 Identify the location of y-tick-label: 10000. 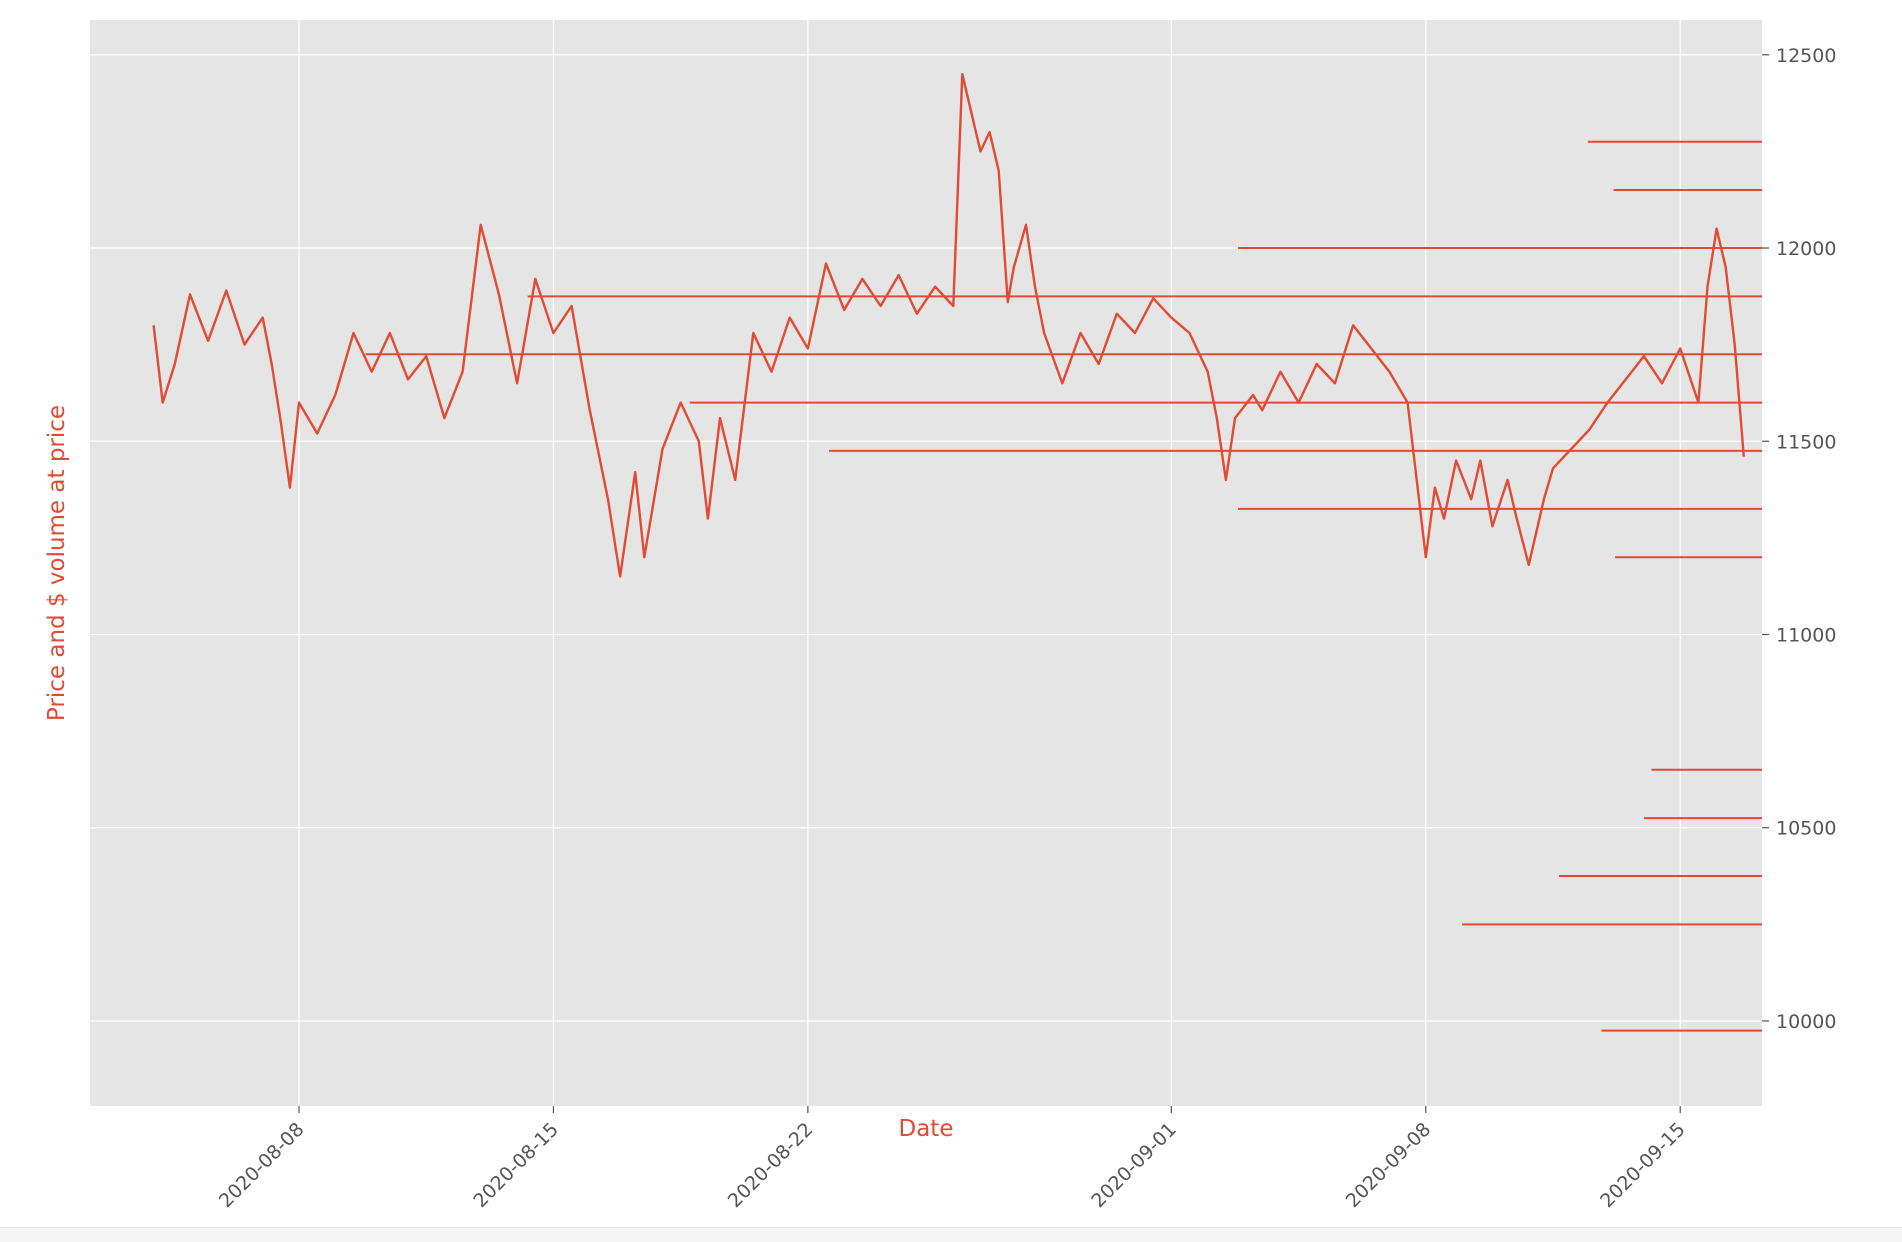
(1806, 1022).